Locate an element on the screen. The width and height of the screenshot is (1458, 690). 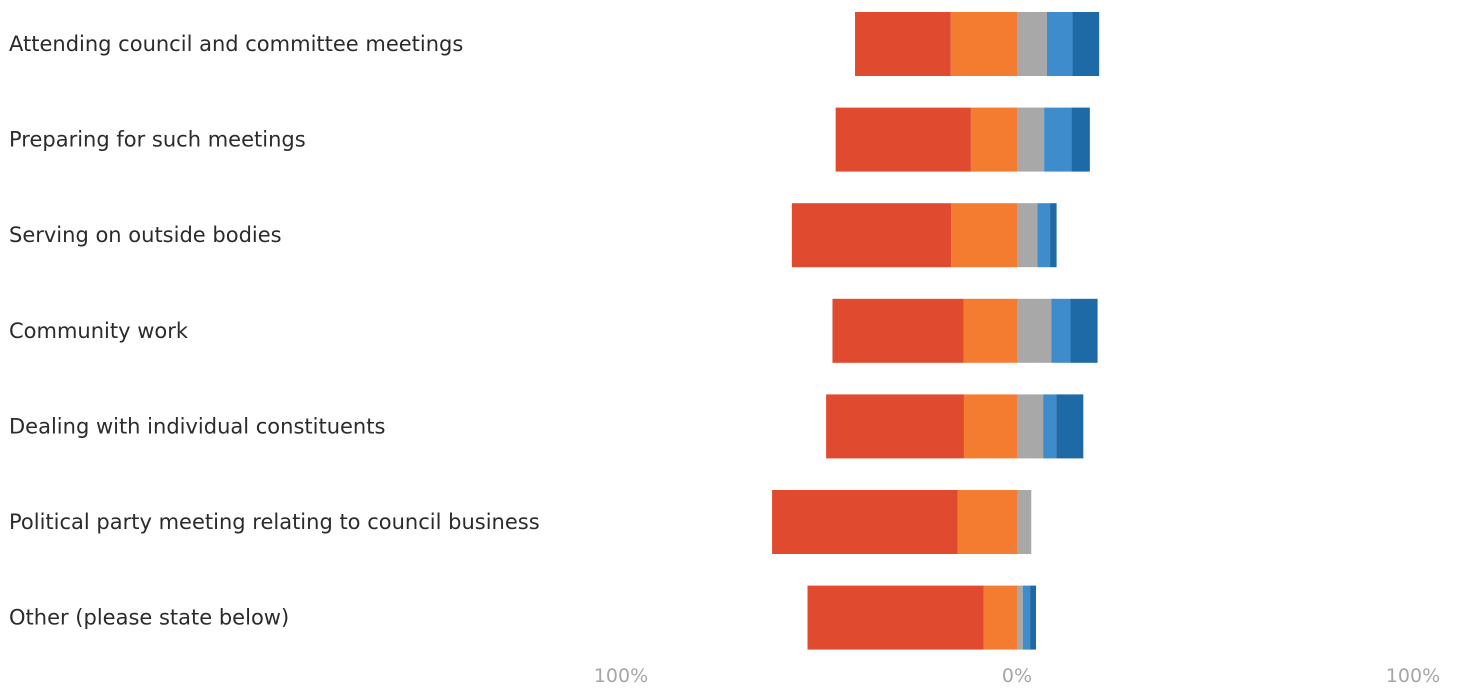
x-axis-ticks: 100% 0% 100% is located at coordinates (1017, 676).